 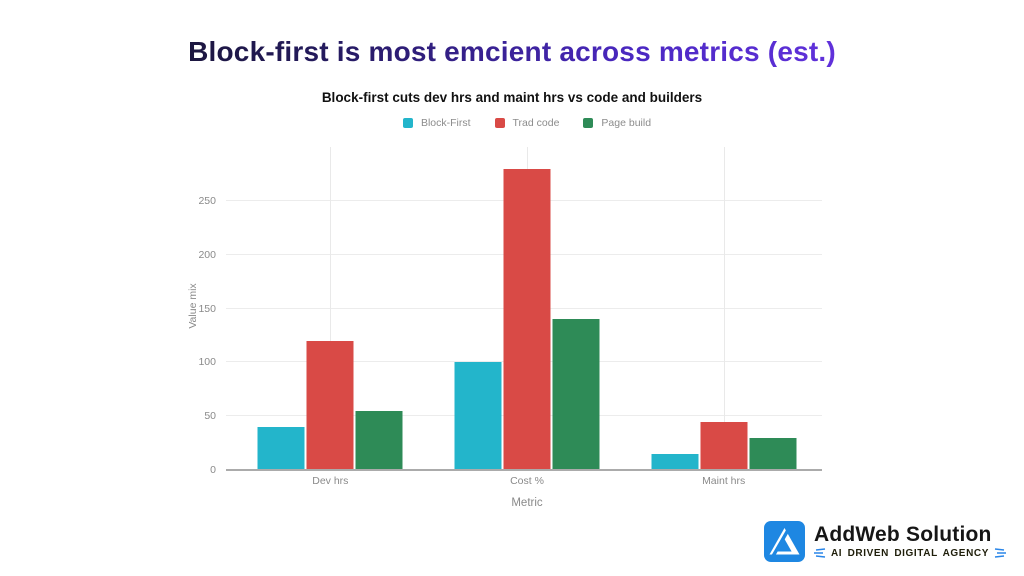 What do you see at coordinates (207, 200) in the screenshot?
I see `y-tick-label-250: 250` at bounding box center [207, 200].